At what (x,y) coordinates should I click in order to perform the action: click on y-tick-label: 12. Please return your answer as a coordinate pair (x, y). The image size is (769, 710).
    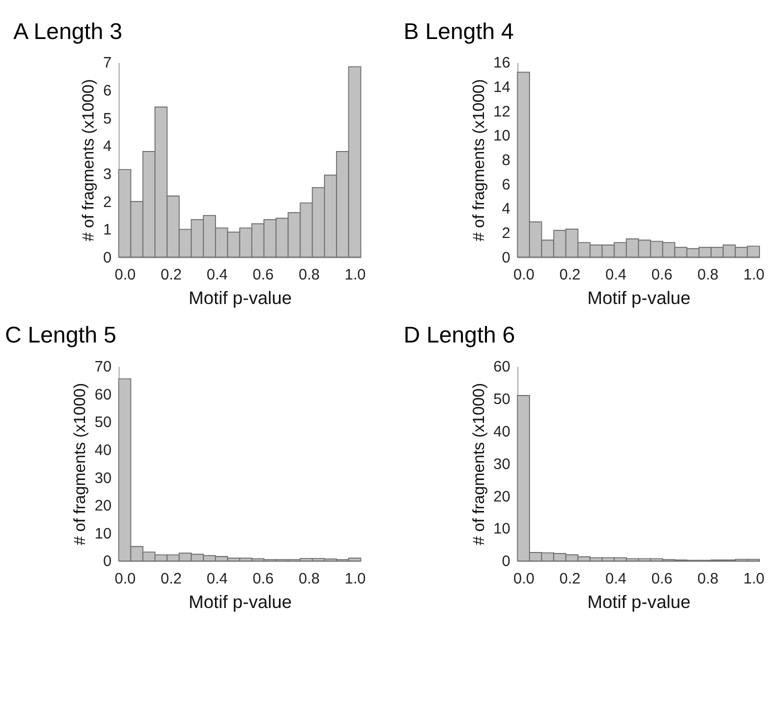
    Looking at the image, I should click on (501, 111).